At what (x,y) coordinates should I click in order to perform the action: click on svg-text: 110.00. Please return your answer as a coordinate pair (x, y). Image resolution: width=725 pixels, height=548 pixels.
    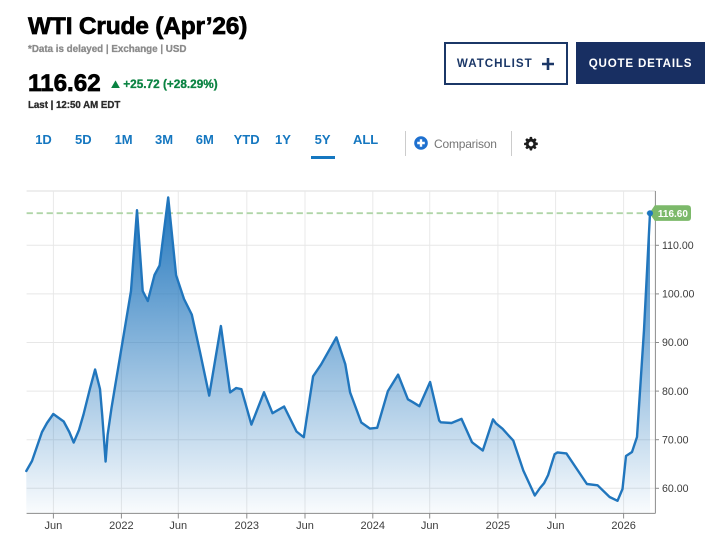
    Looking at the image, I should click on (678, 246).